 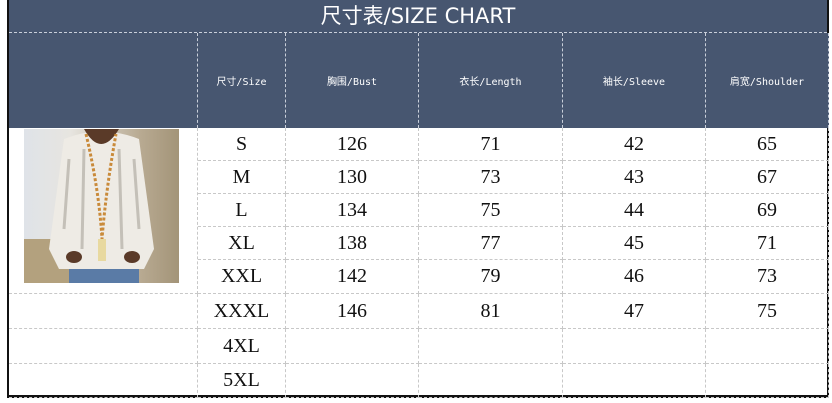 I want to click on cell-size: S, so click(x=242, y=144).